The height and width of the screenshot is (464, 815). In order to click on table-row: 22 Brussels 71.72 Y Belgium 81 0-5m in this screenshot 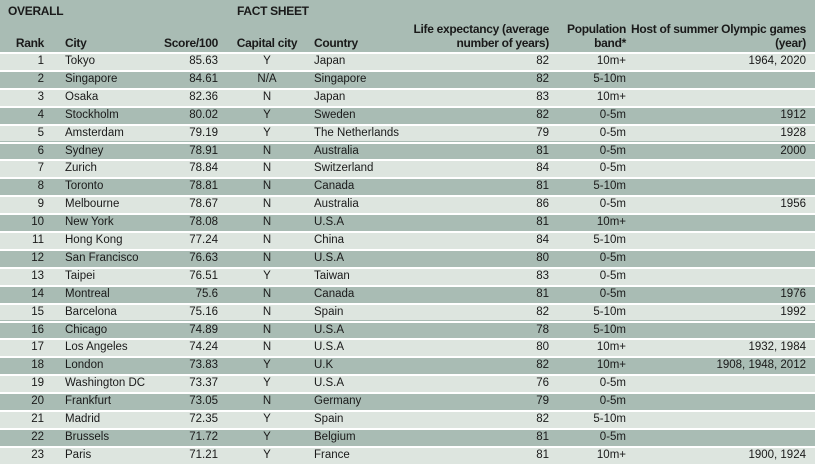, I will do `click(407, 436)`.